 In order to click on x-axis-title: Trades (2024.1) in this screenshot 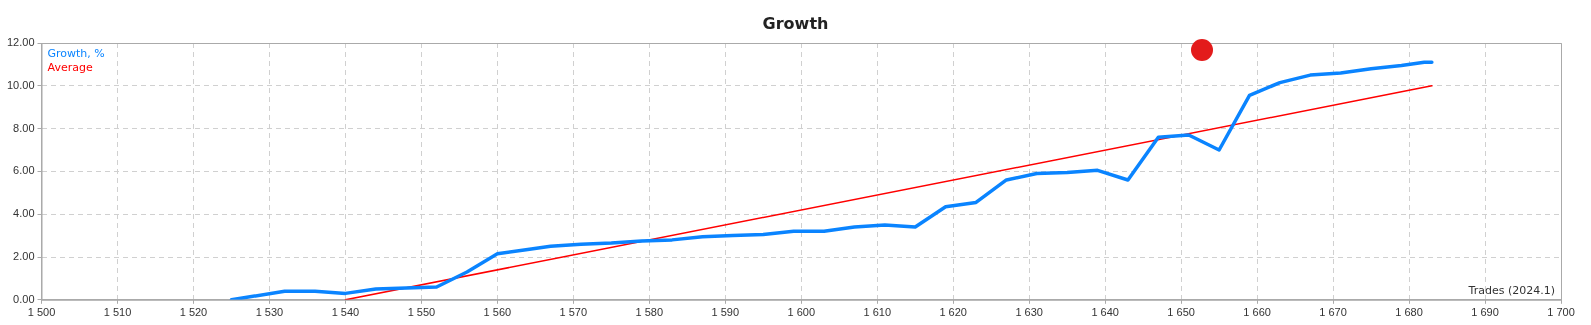, I will do `click(1511, 291)`.